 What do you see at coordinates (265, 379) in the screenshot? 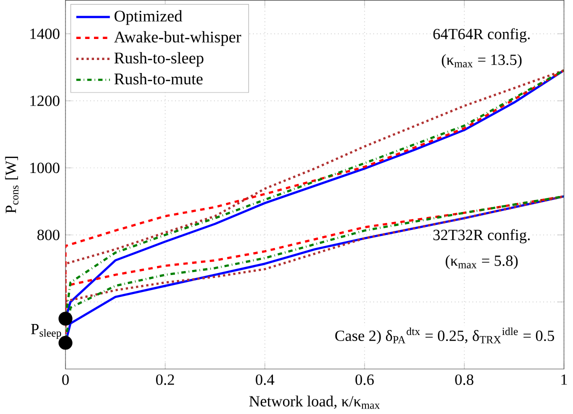
I see `x-tick-label: 0.4` at bounding box center [265, 379].